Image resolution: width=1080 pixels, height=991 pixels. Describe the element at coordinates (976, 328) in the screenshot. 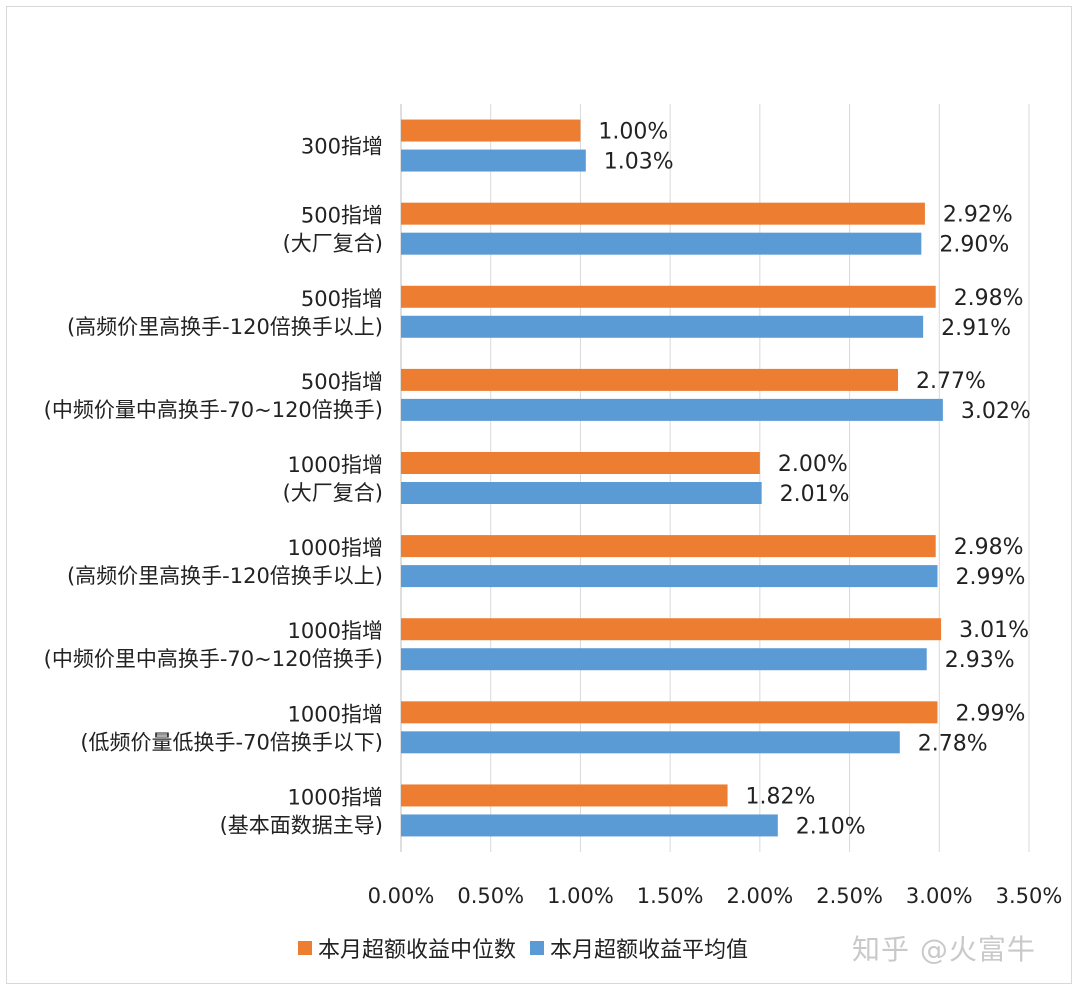

I see `data-label: 2.91%` at that location.